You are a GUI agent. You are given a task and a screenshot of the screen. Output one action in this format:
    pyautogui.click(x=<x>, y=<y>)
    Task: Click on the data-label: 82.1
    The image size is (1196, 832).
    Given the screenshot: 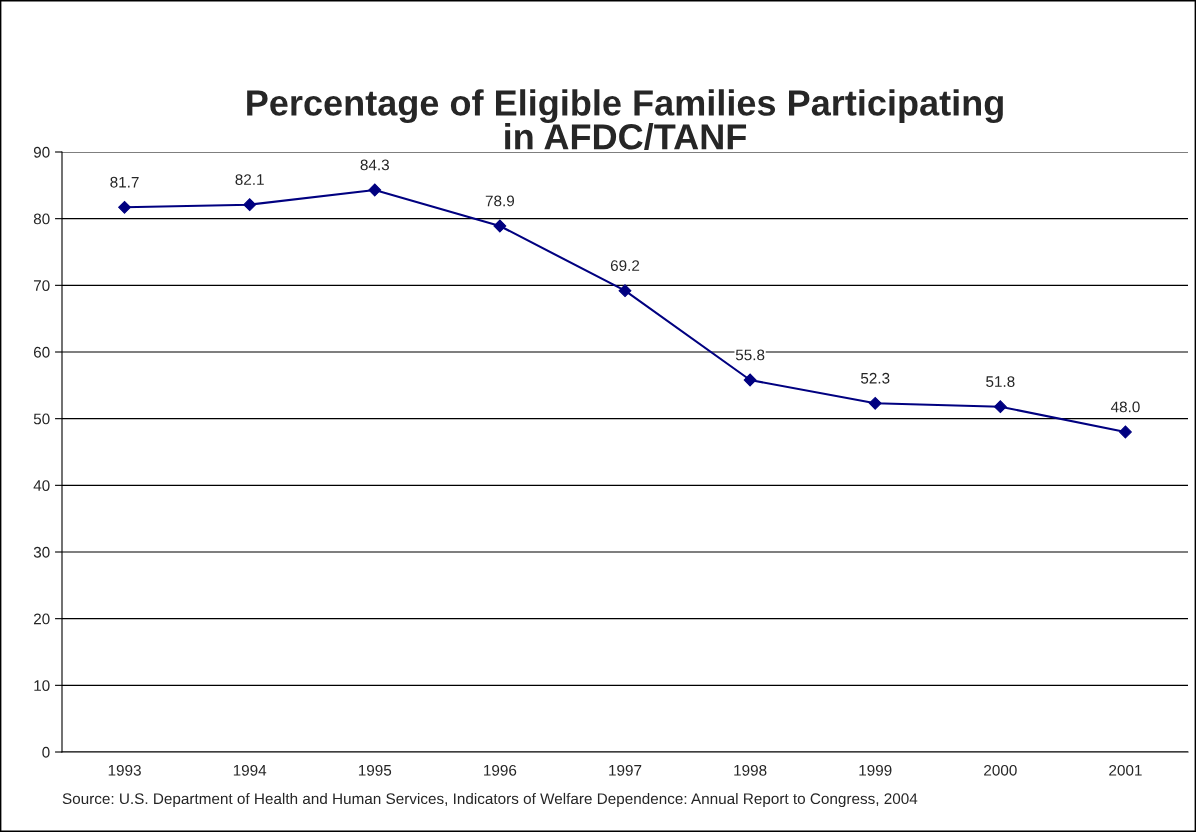 What is the action you would take?
    pyautogui.click(x=249, y=179)
    